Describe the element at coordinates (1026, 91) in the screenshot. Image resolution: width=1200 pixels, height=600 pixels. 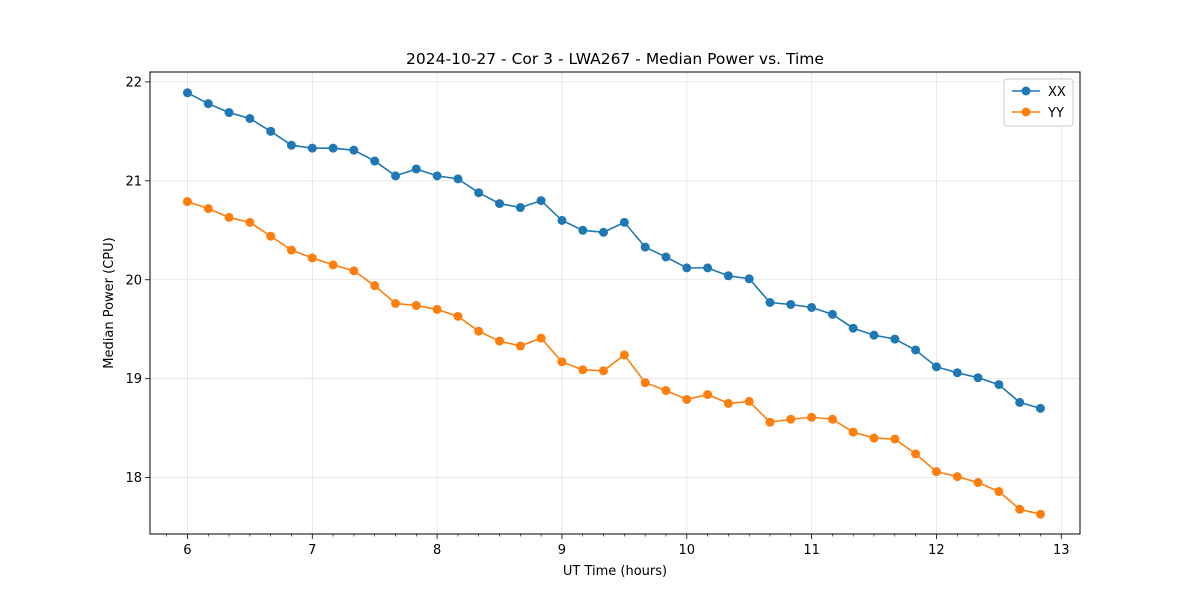
I see `legend-marker-xx` at that location.